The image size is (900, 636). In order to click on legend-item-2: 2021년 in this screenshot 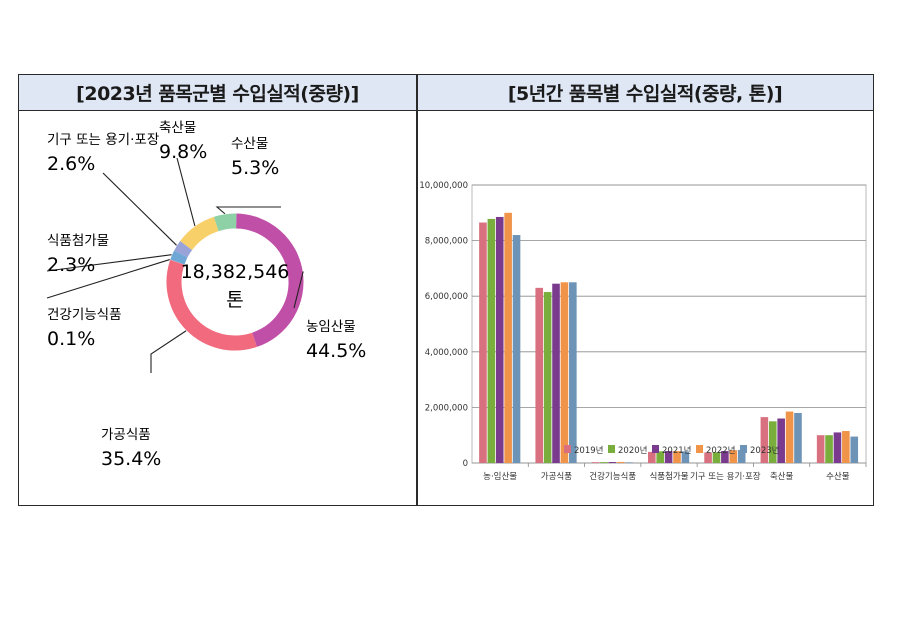, I will do `click(671, 450)`.